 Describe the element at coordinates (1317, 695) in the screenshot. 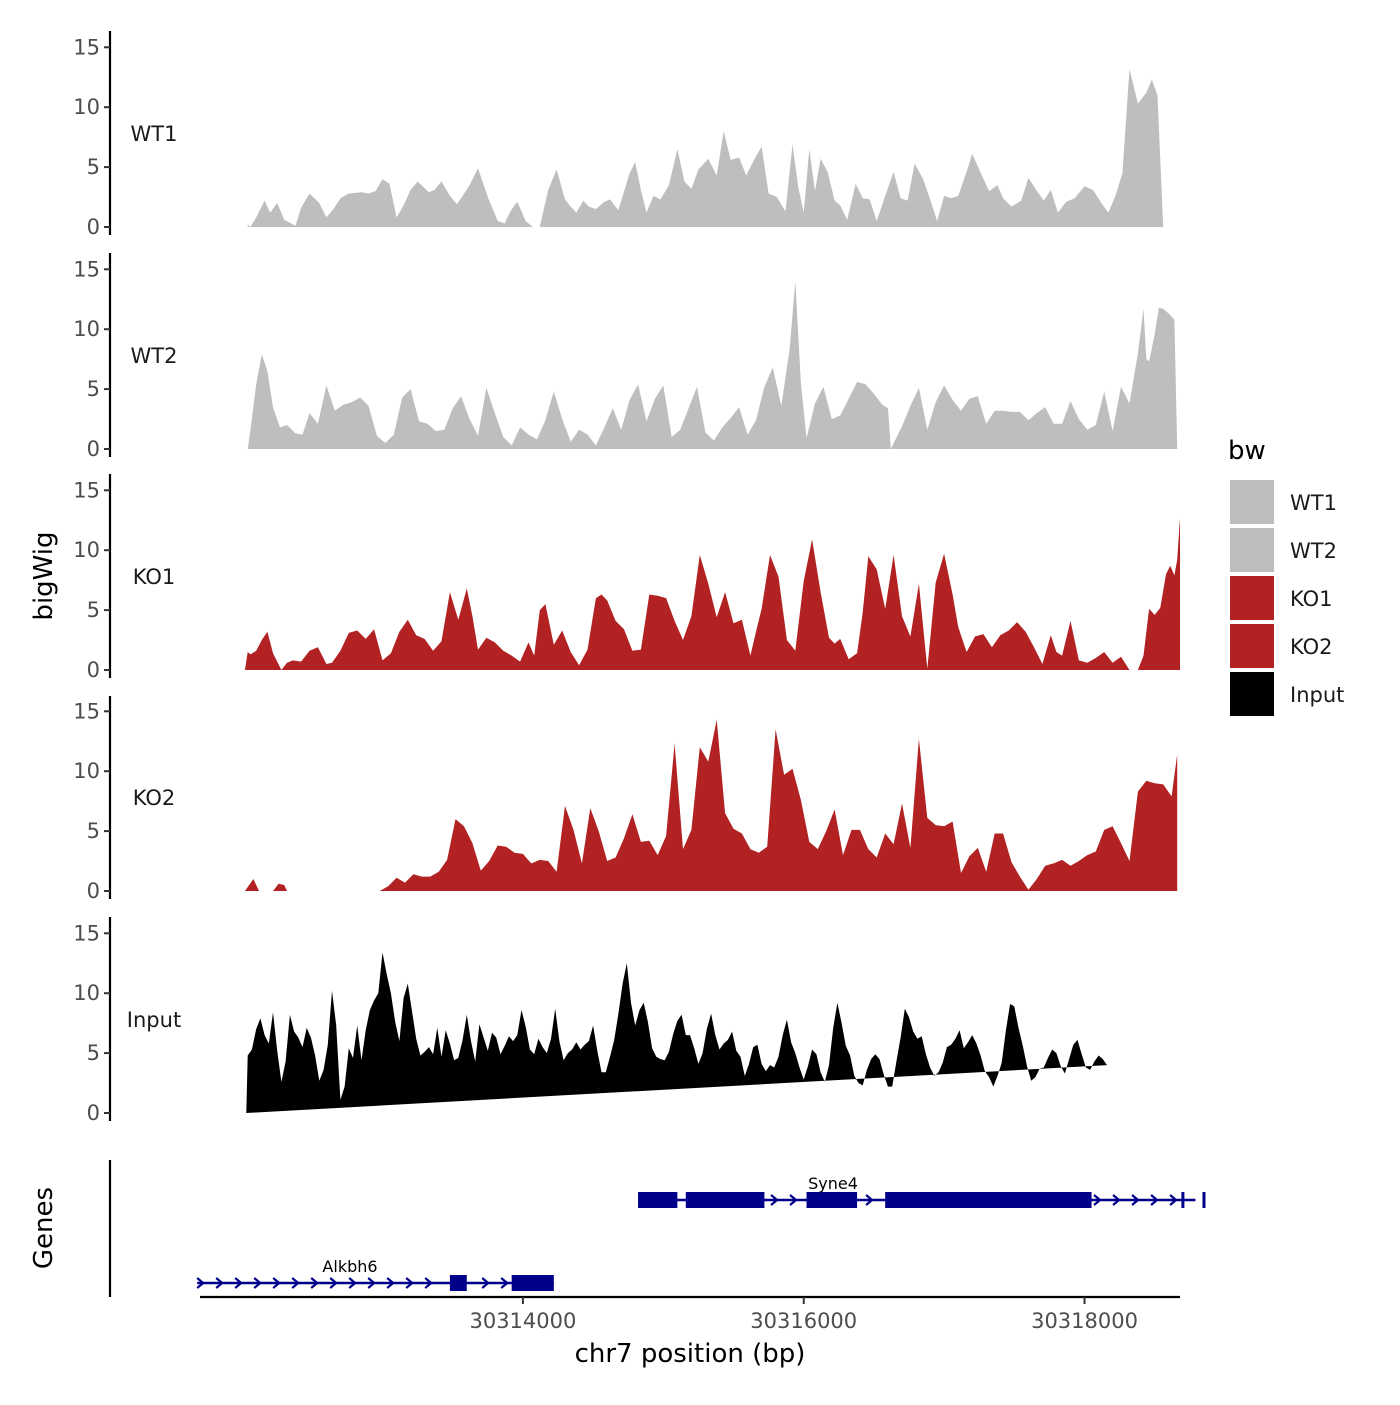

I see `legend-label-input: Input` at that location.